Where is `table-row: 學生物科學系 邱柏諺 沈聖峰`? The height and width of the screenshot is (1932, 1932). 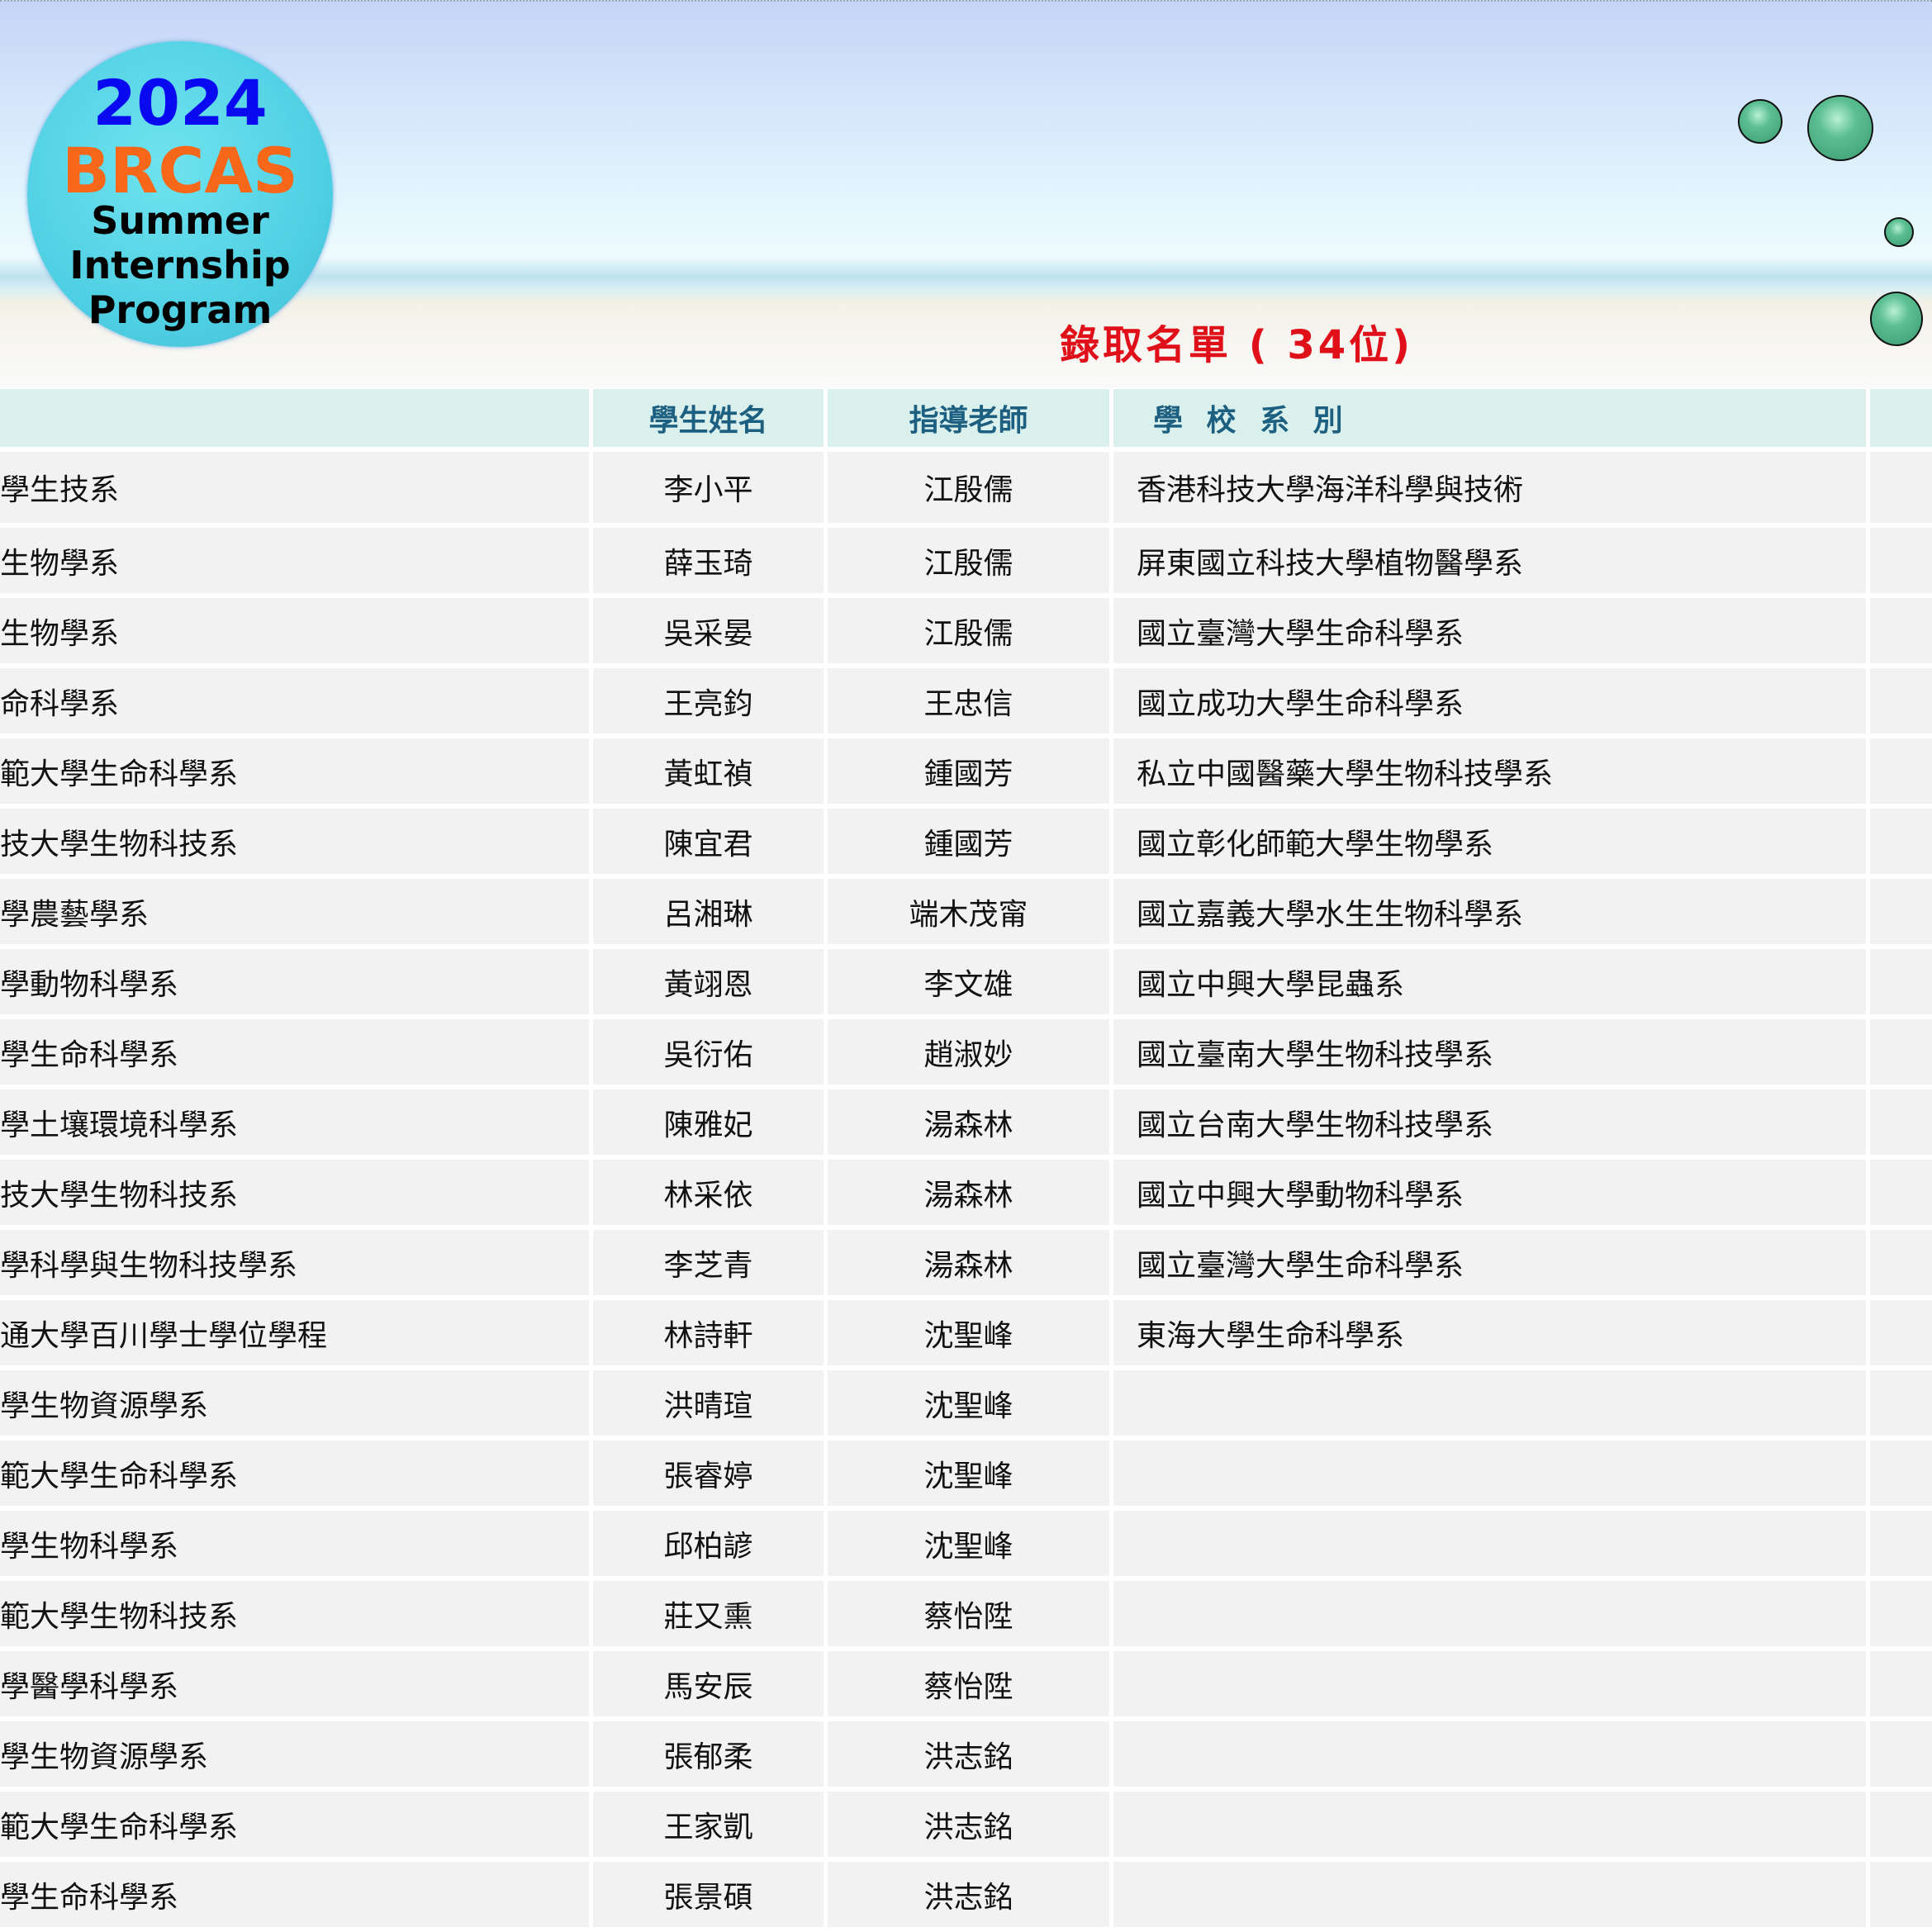
table-row: 學生物科學系 邱柏諺 沈聖峰 is located at coordinates (966, 1541).